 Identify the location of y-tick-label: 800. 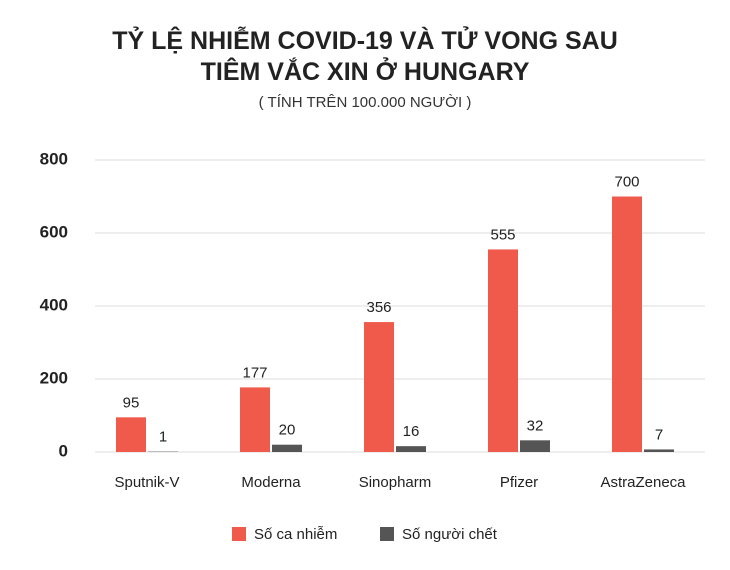
(54, 158).